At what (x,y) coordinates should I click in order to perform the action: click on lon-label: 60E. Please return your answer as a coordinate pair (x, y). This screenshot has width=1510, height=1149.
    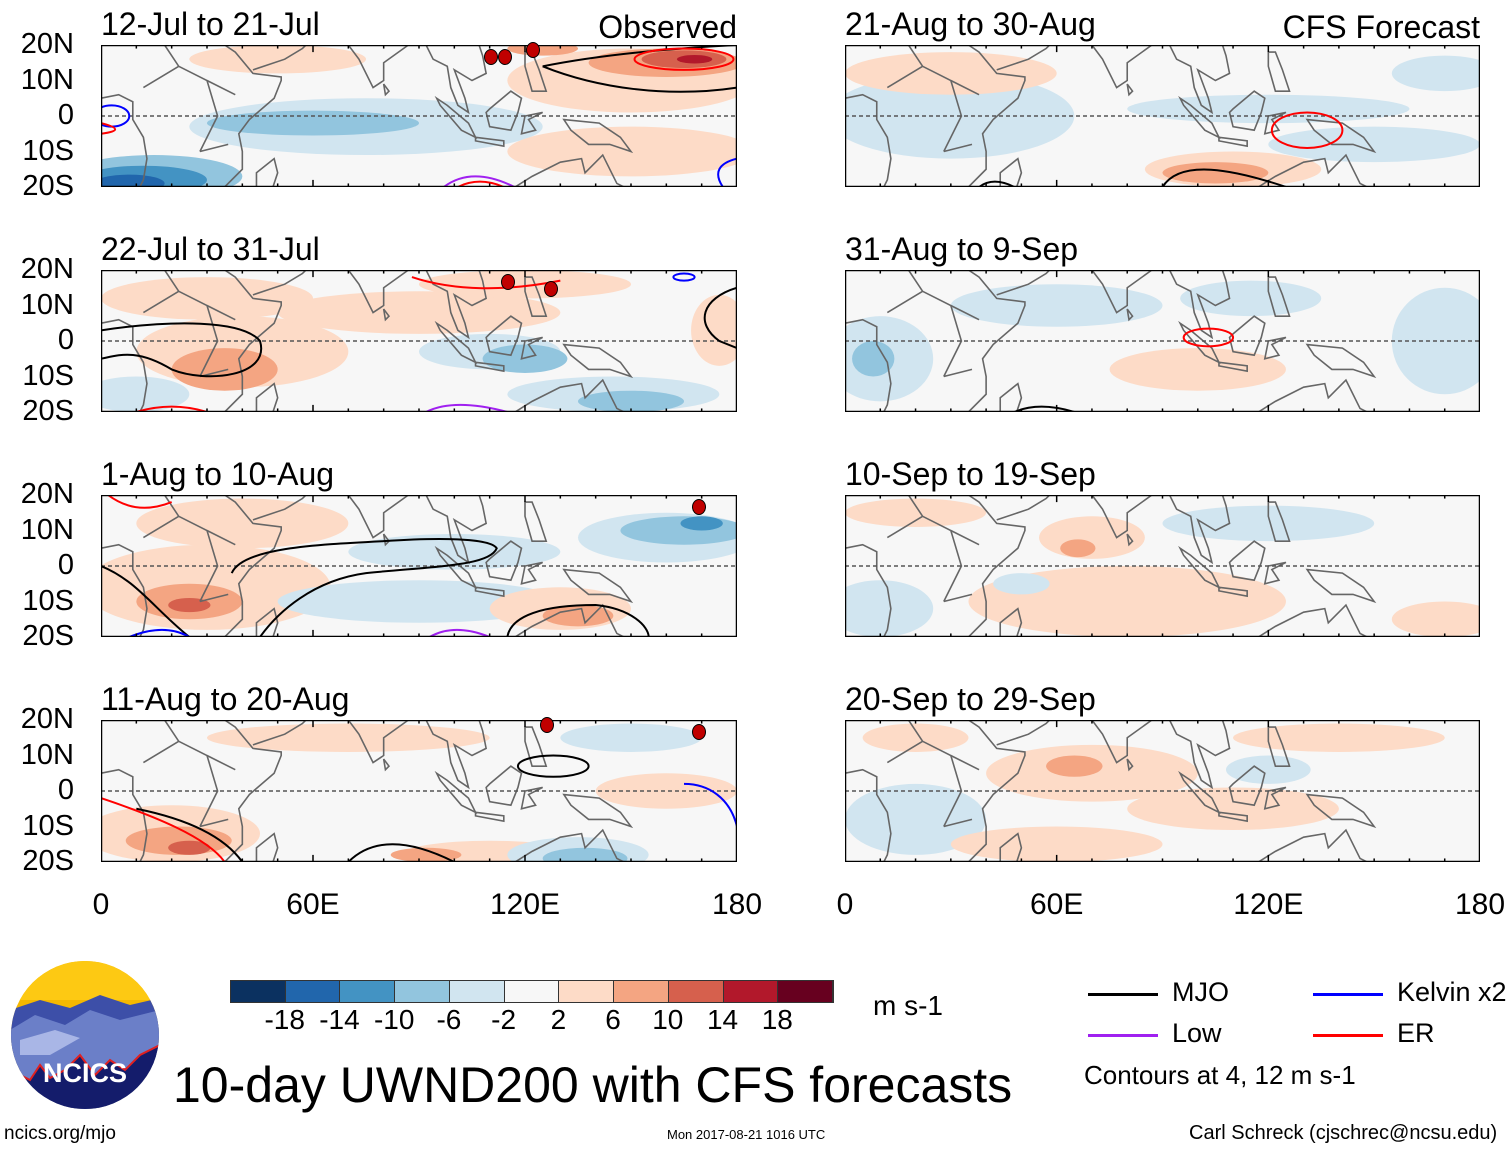
    Looking at the image, I should click on (313, 904).